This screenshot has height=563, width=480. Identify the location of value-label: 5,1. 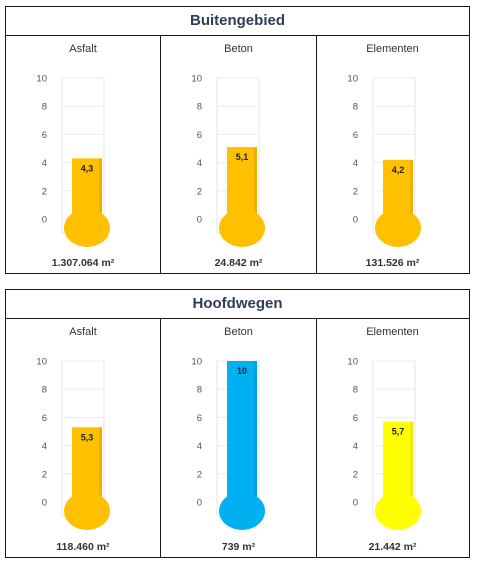
(242, 157).